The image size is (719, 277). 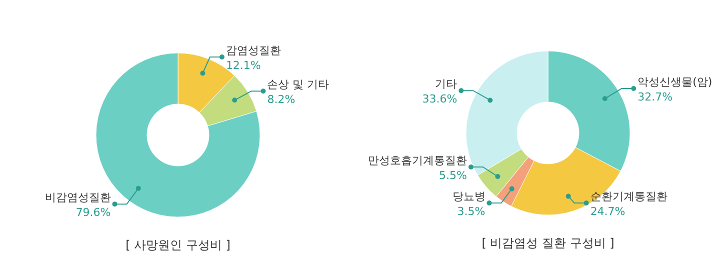 I want to click on text: [ 비감염성 질환 구성비 ], so click(x=548, y=243).